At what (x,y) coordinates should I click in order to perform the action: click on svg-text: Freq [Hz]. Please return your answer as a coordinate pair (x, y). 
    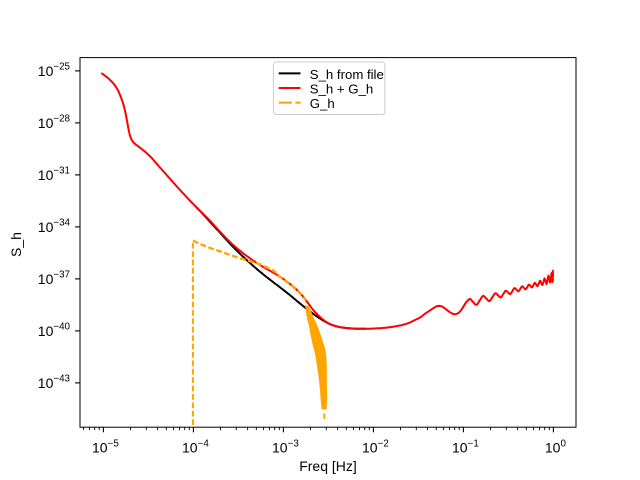
    Looking at the image, I should click on (328, 466).